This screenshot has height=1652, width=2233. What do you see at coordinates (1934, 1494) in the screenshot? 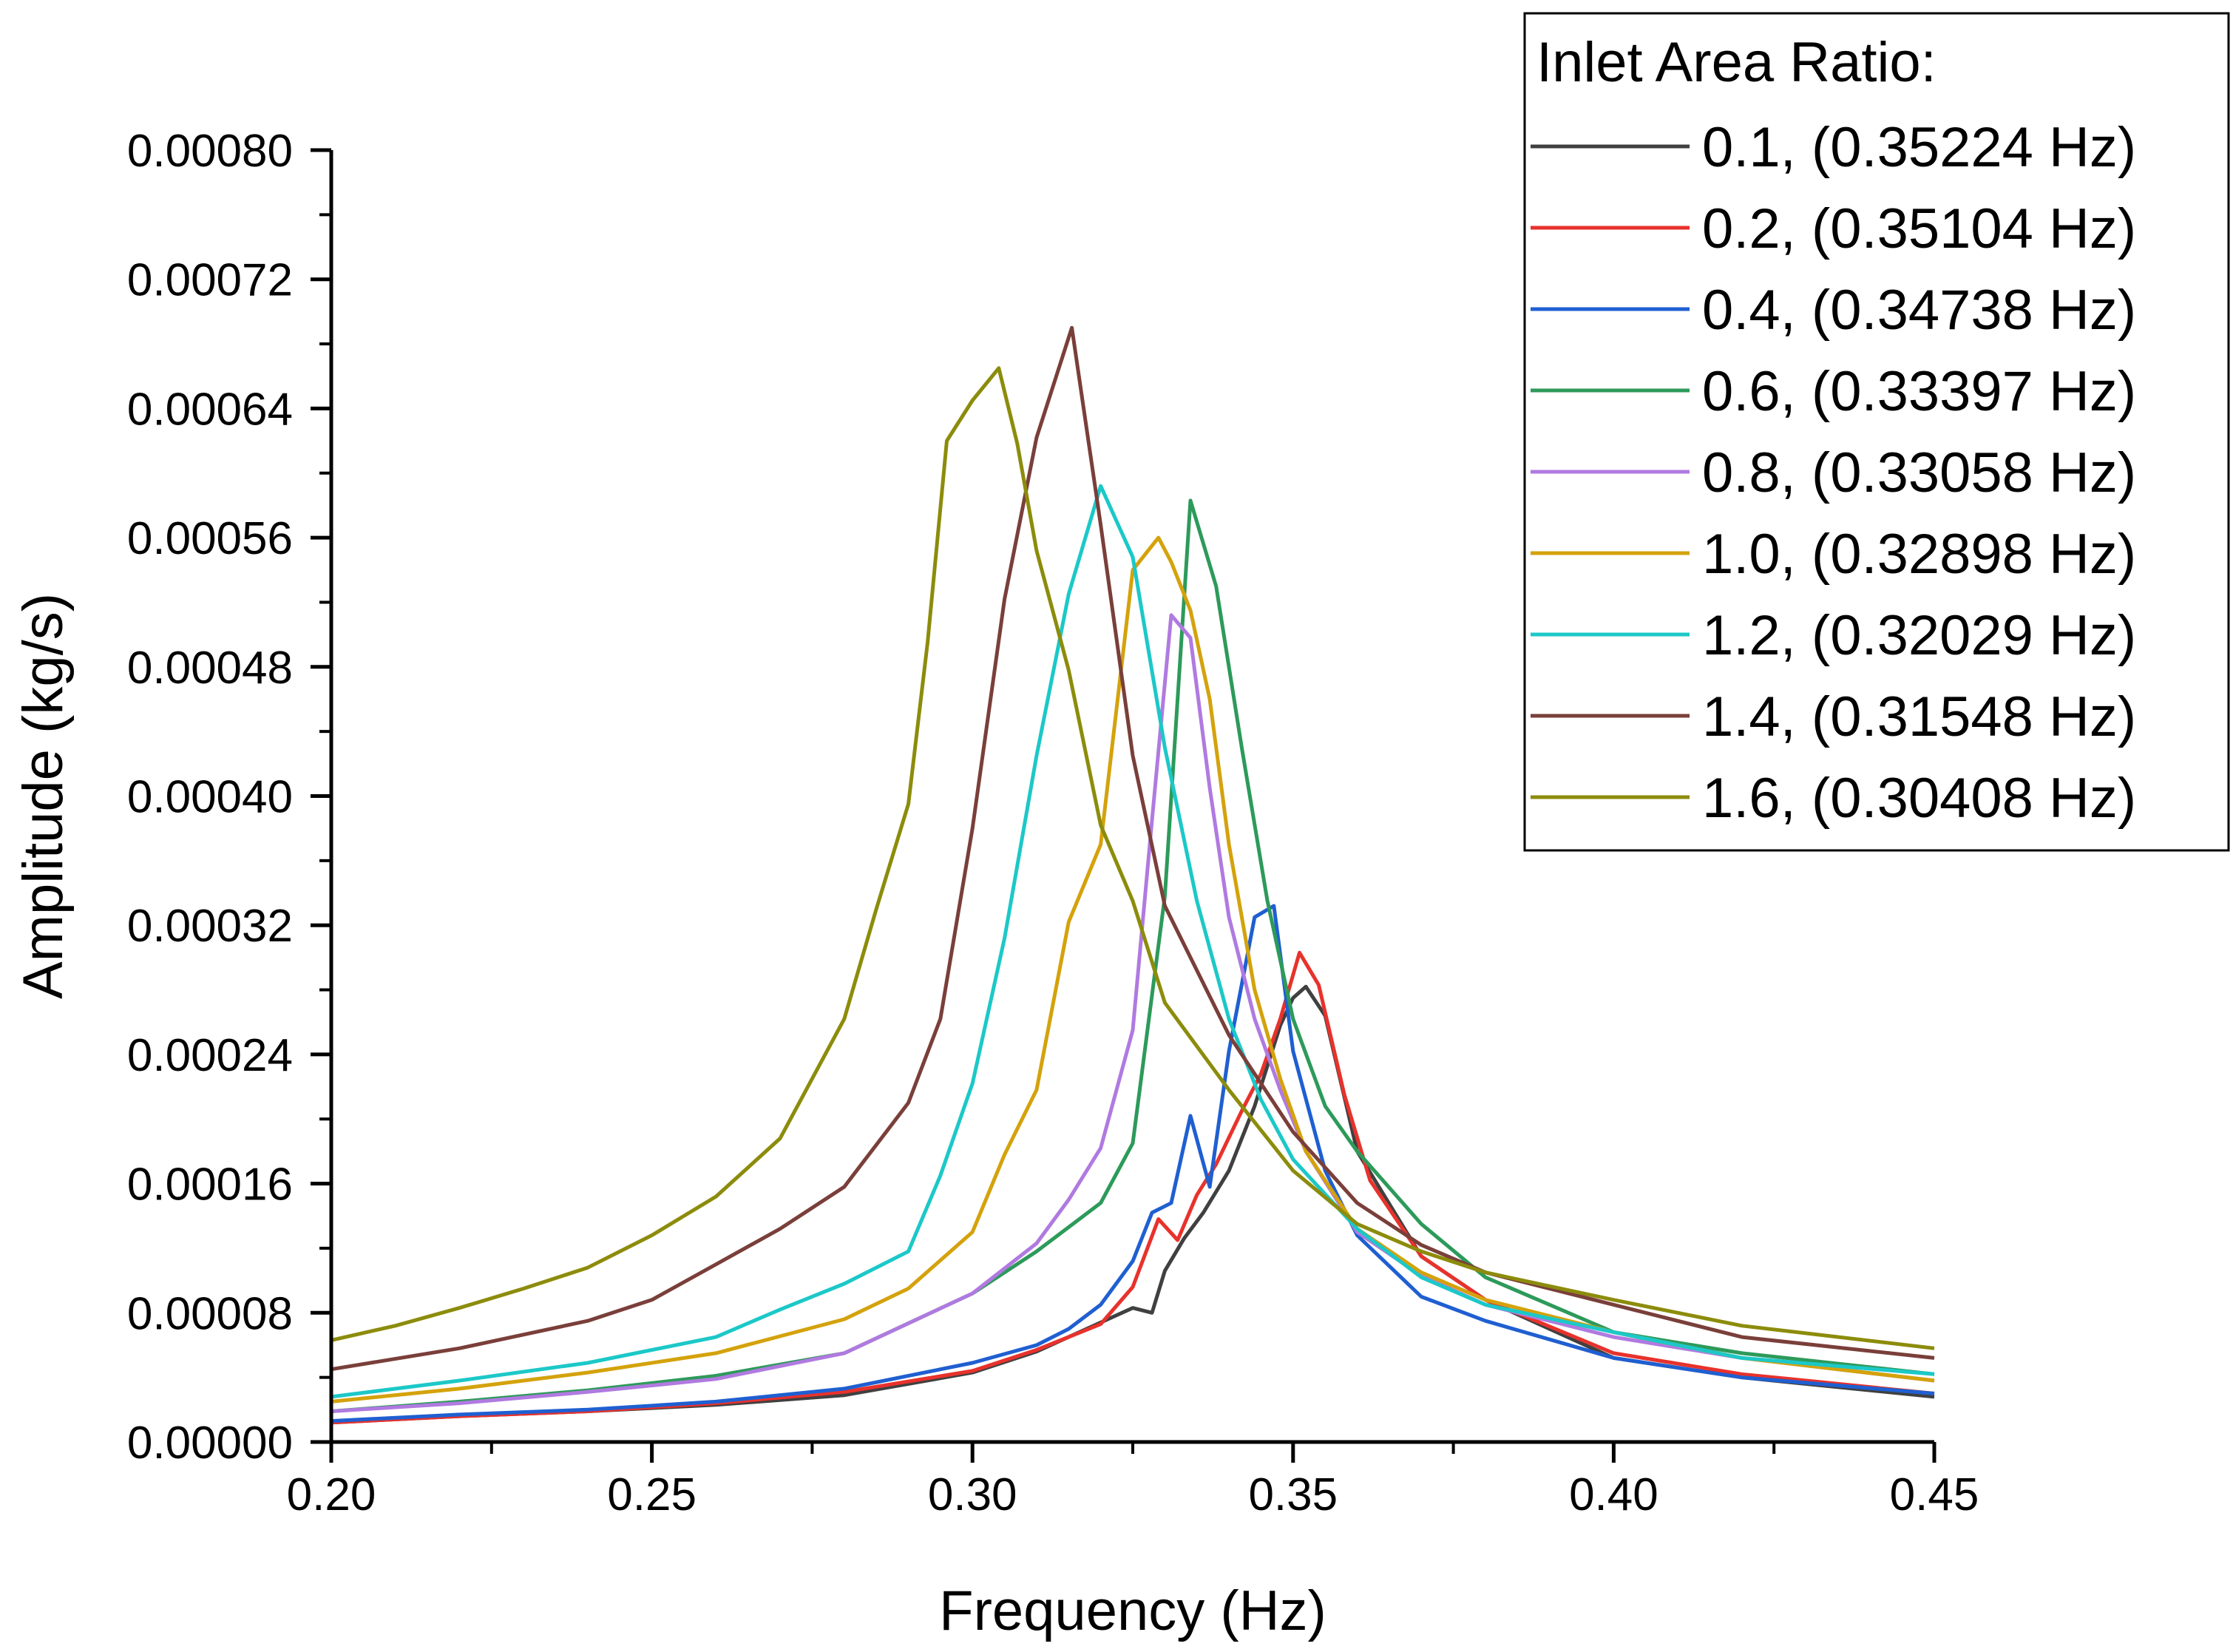
I see `x-tick-label: 0.45` at bounding box center [1934, 1494].